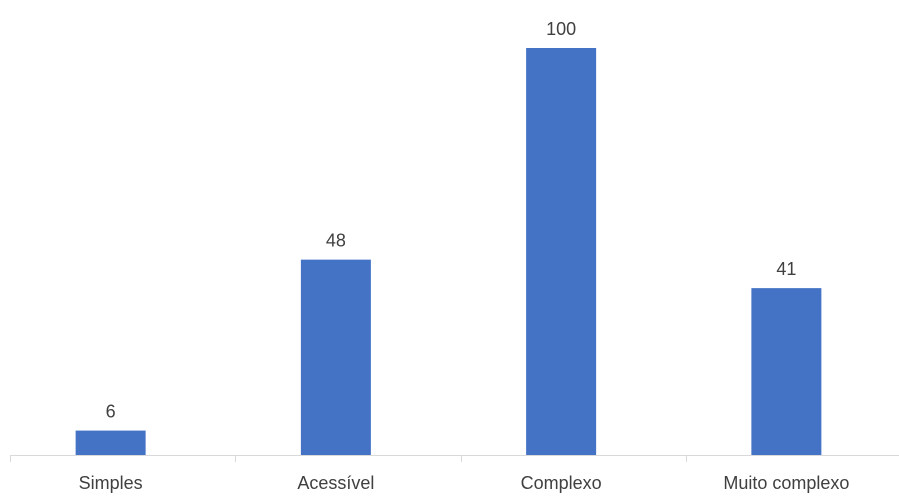  I want to click on bar-muito-complexo, so click(786, 371).